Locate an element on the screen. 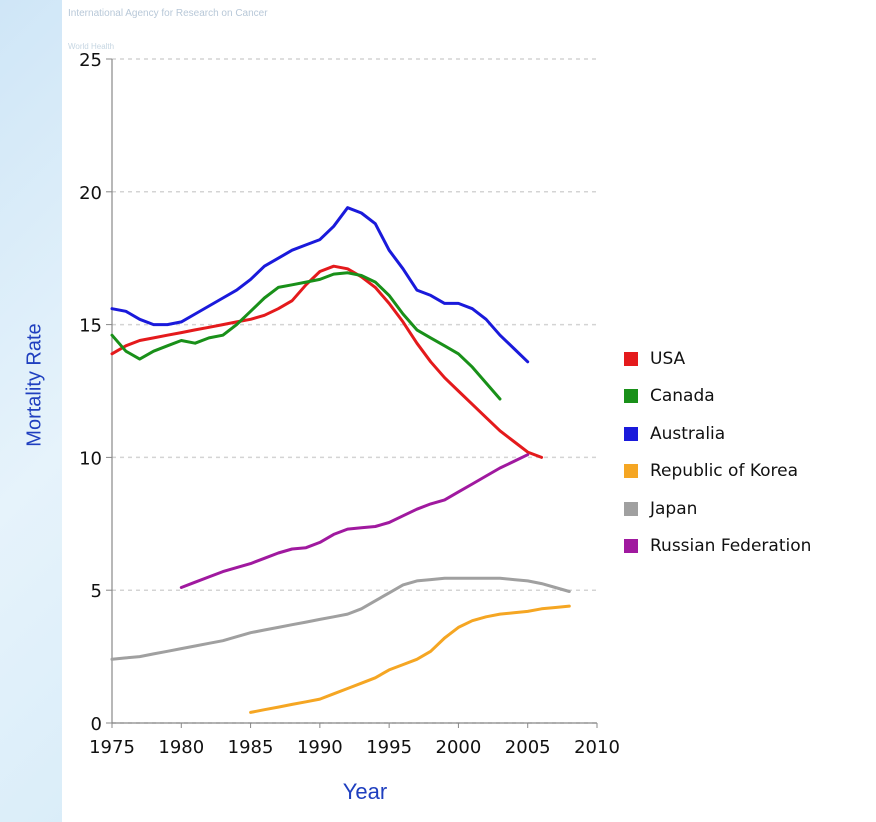 This screenshot has width=876, height=822. y-tick-label-20: 20 is located at coordinates (90, 193).